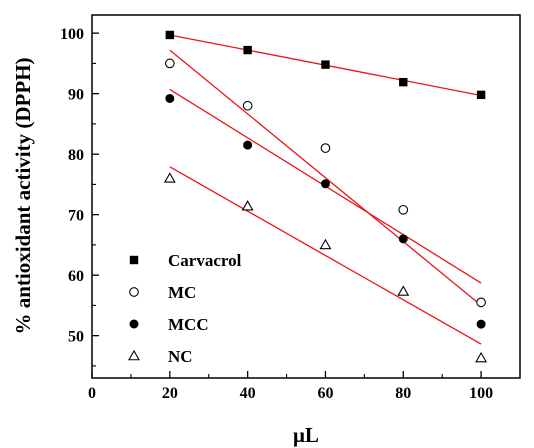  I want to click on legend-label-mcc: MCC, so click(188, 324).